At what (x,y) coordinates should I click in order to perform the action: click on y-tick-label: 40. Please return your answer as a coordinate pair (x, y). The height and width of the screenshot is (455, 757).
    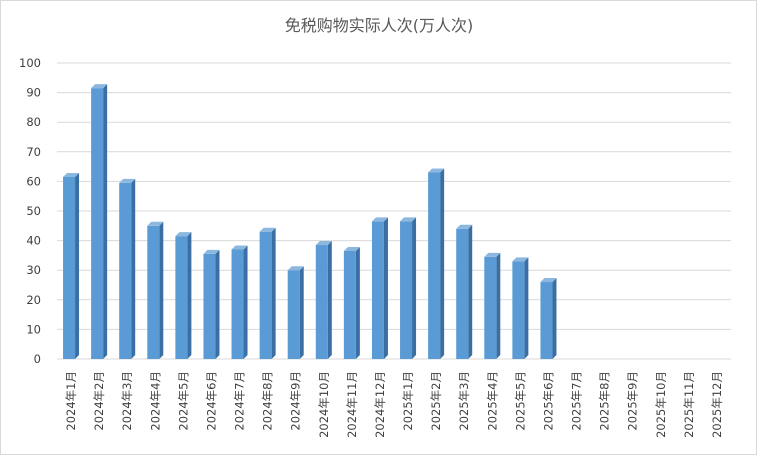
    Looking at the image, I should click on (33, 241).